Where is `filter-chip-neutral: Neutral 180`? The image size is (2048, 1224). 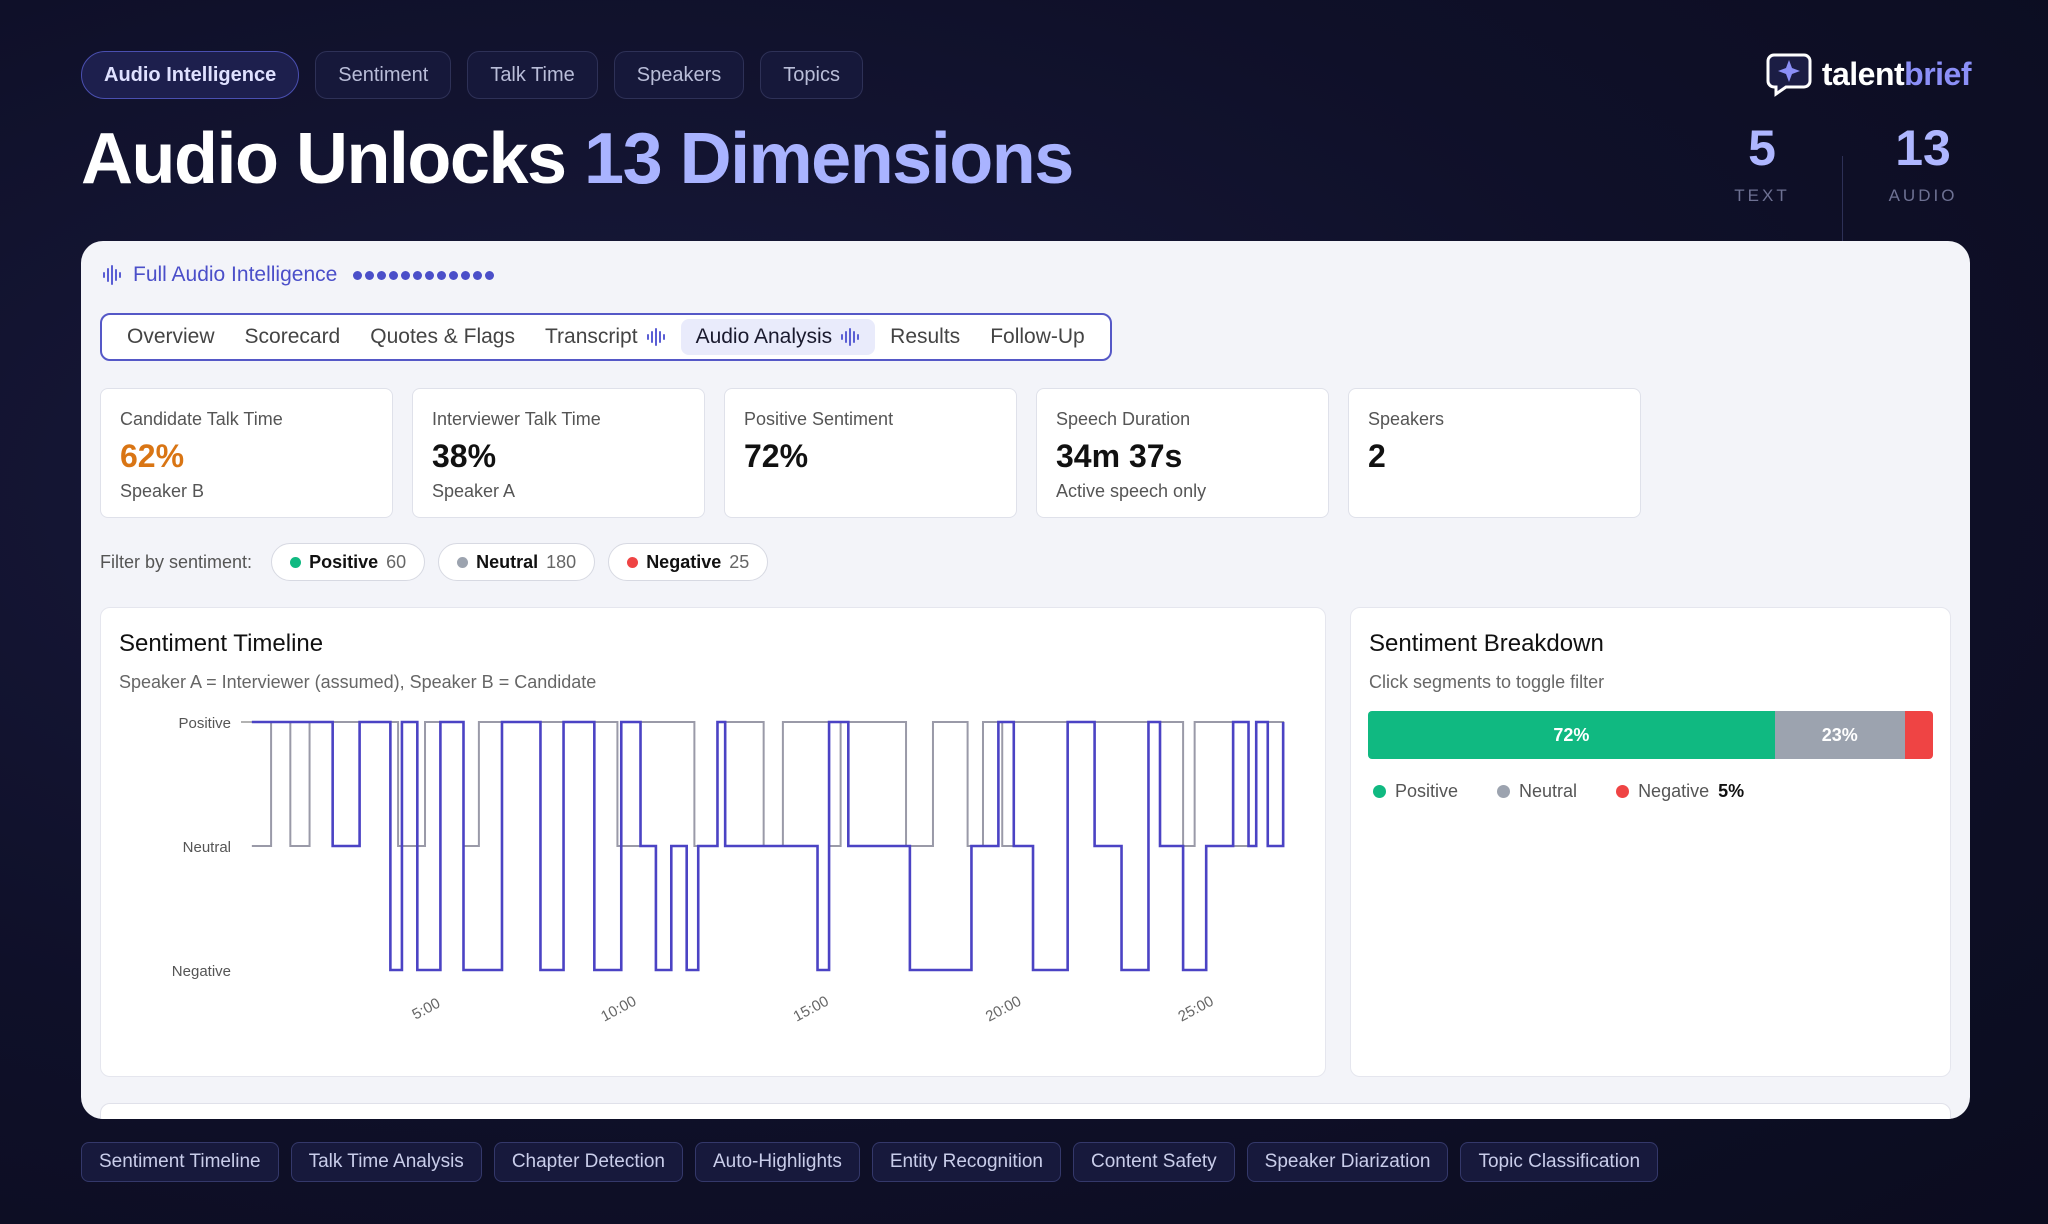
filter-chip-neutral: Neutral 180 is located at coordinates (517, 562).